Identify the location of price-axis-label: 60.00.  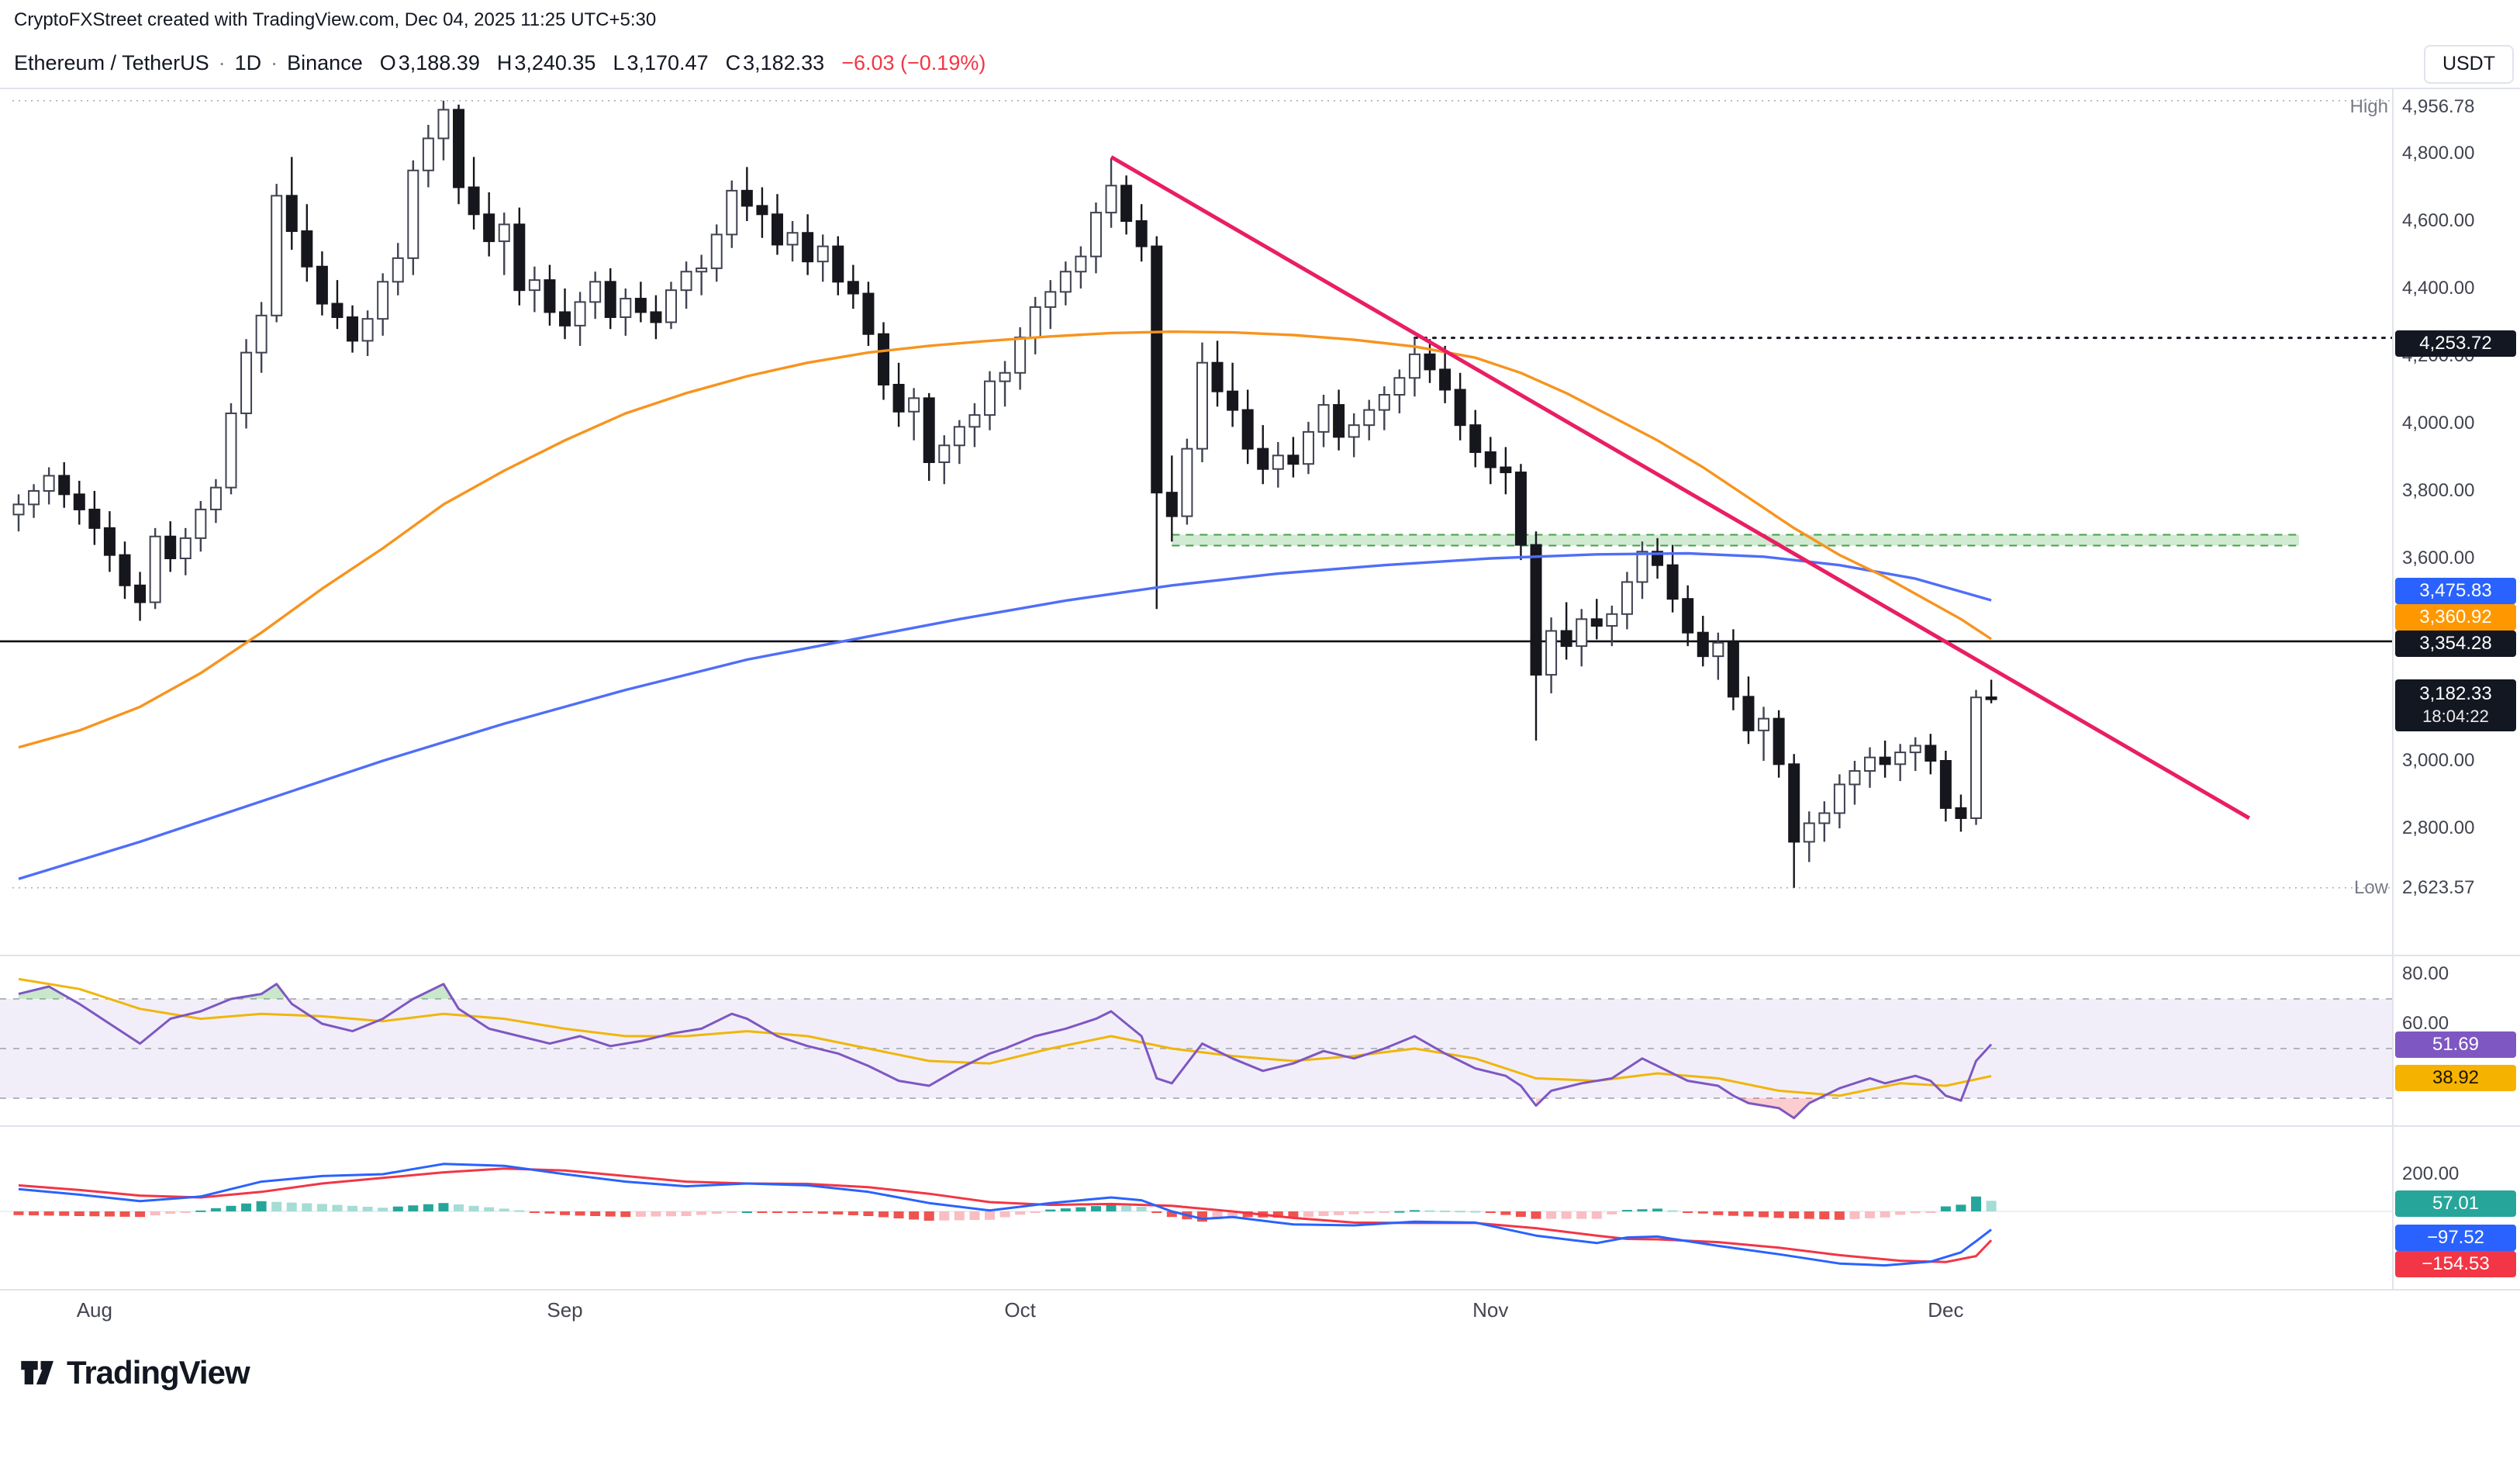
(2425, 1023).